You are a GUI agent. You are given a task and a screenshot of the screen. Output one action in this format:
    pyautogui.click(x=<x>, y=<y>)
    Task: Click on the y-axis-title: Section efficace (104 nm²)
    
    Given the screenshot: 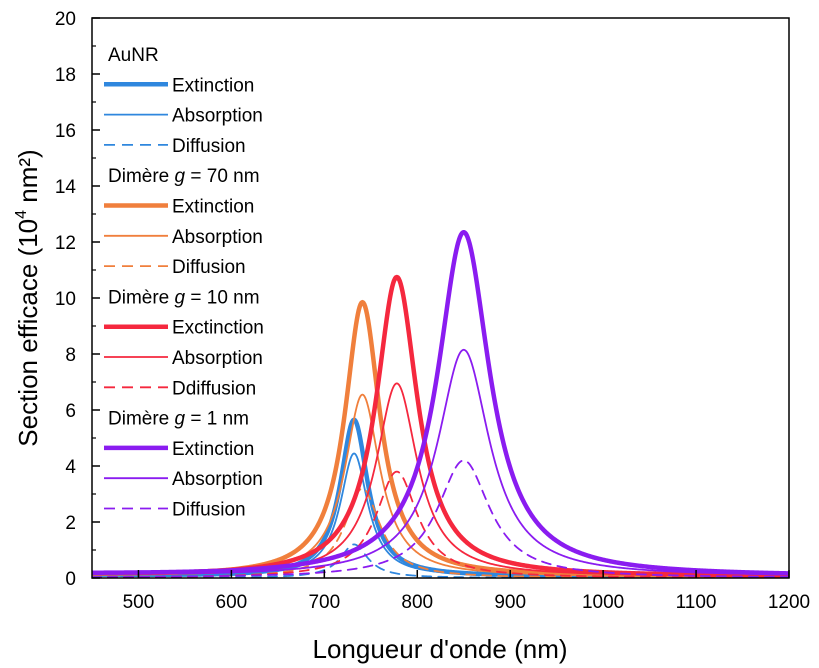 What is the action you would take?
    pyautogui.click(x=28, y=297)
    